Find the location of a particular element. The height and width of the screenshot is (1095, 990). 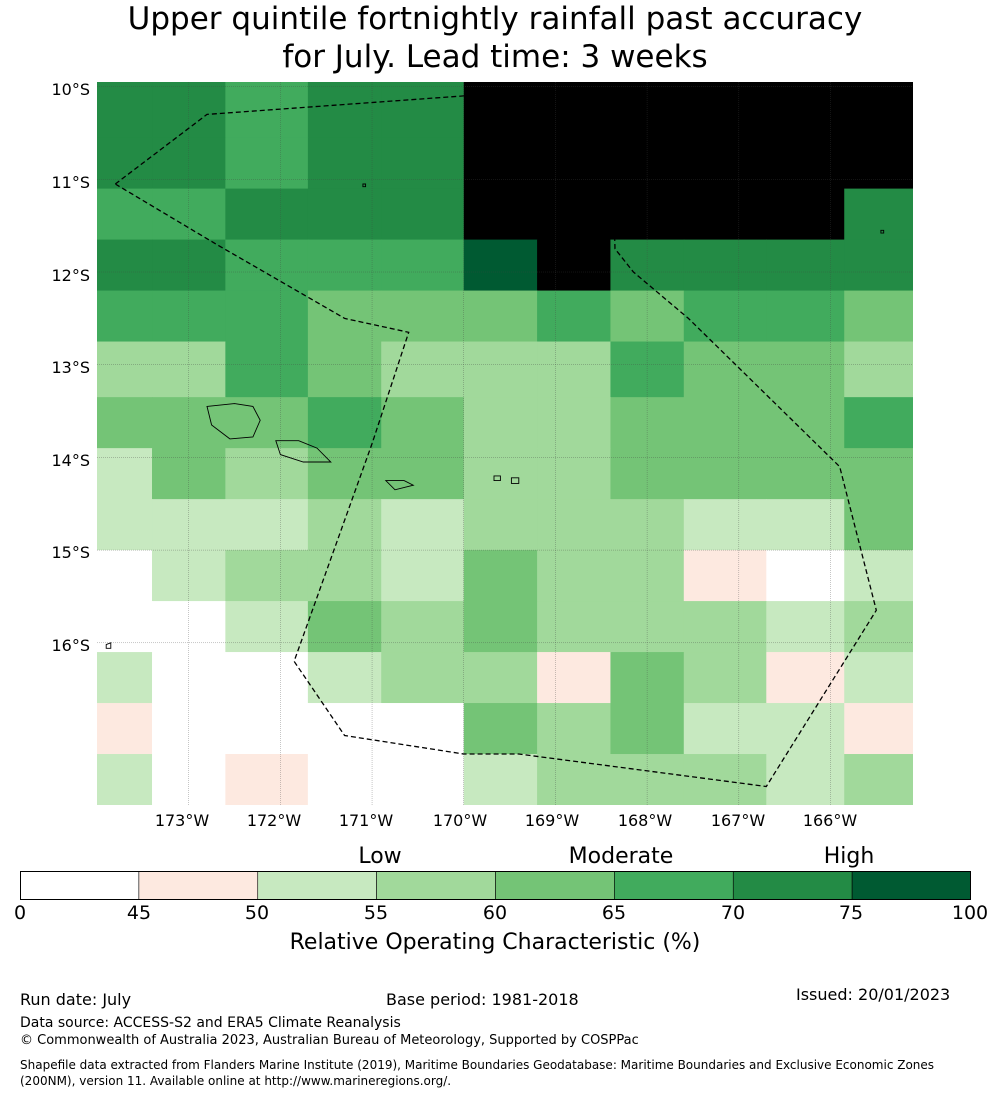

colorbar is located at coordinates (495, 885).